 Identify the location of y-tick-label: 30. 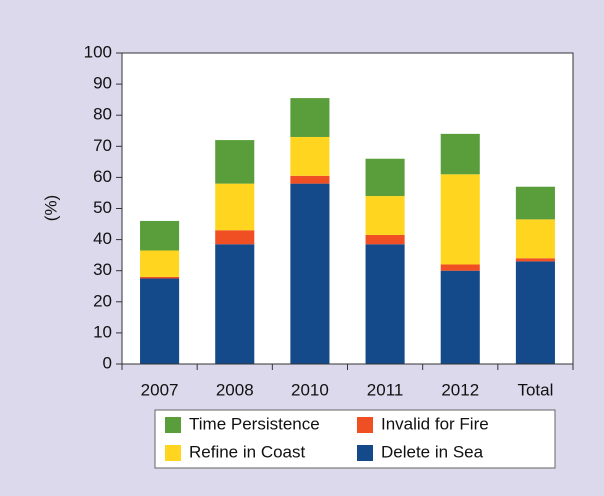
(102, 269).